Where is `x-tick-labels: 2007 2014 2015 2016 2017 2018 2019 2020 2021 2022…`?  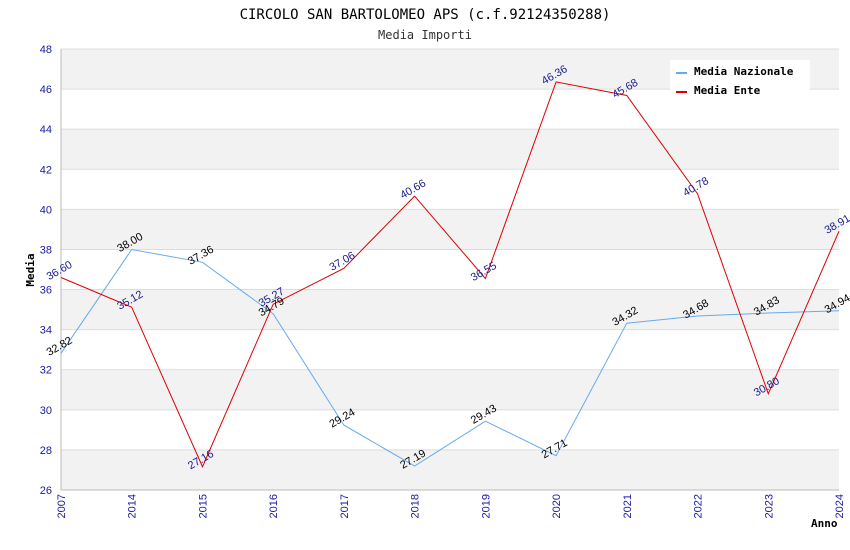 x-tick-labels: 2007 2014 2015 2016 2017 2018 2019 2020 2021 2022… is located at coordinates (451, 506).